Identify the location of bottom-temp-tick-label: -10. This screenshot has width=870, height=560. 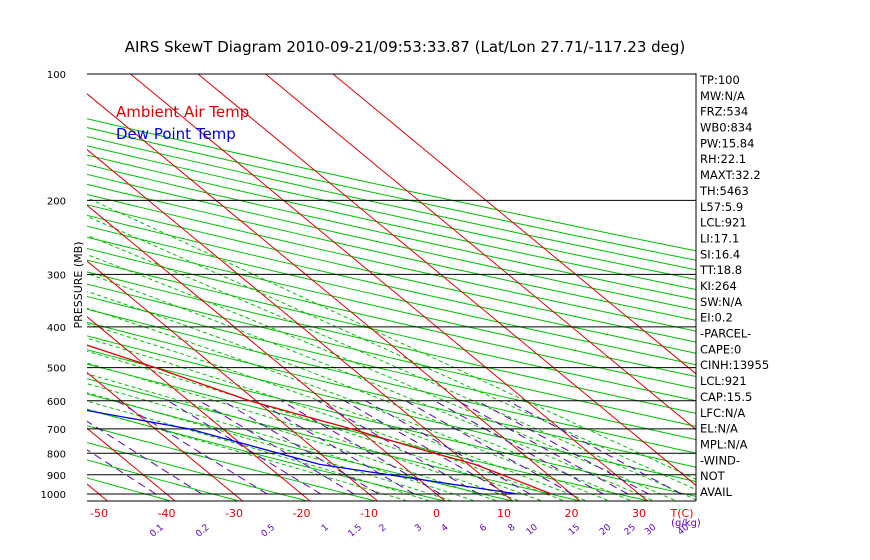
(369, 513).